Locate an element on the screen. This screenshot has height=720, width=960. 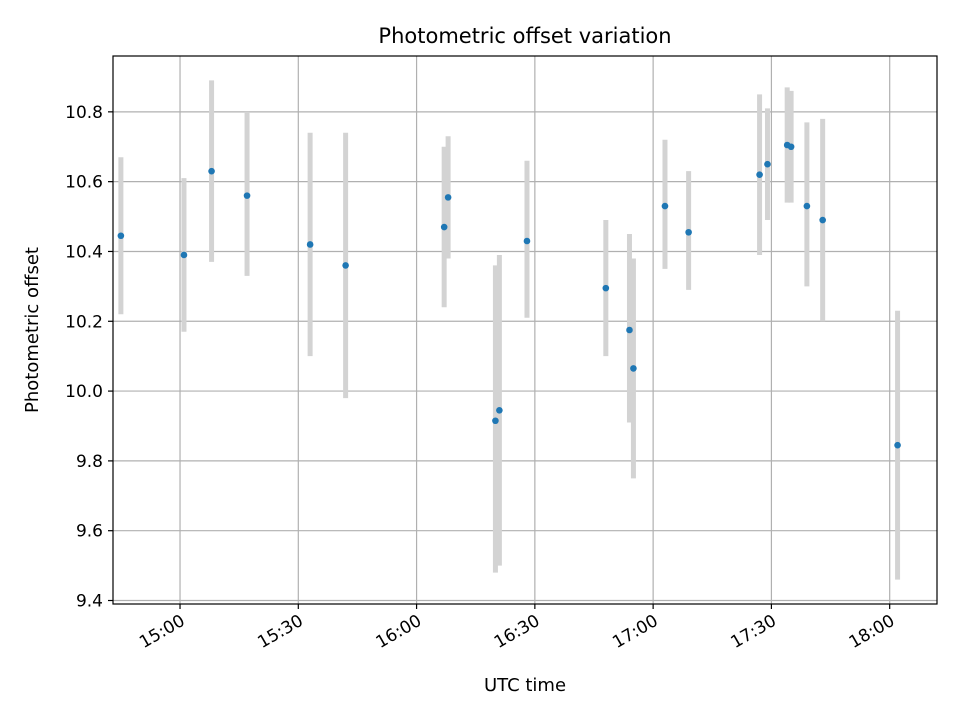
y-axis-title: Photometric offset is located at coordinates (32, 330).